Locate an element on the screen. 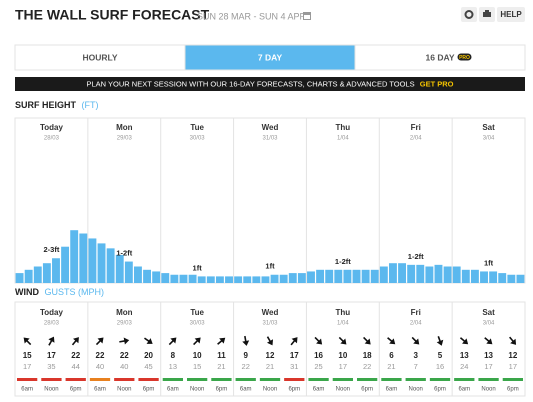  help-label: HELP is located at coordinates (511, 14).